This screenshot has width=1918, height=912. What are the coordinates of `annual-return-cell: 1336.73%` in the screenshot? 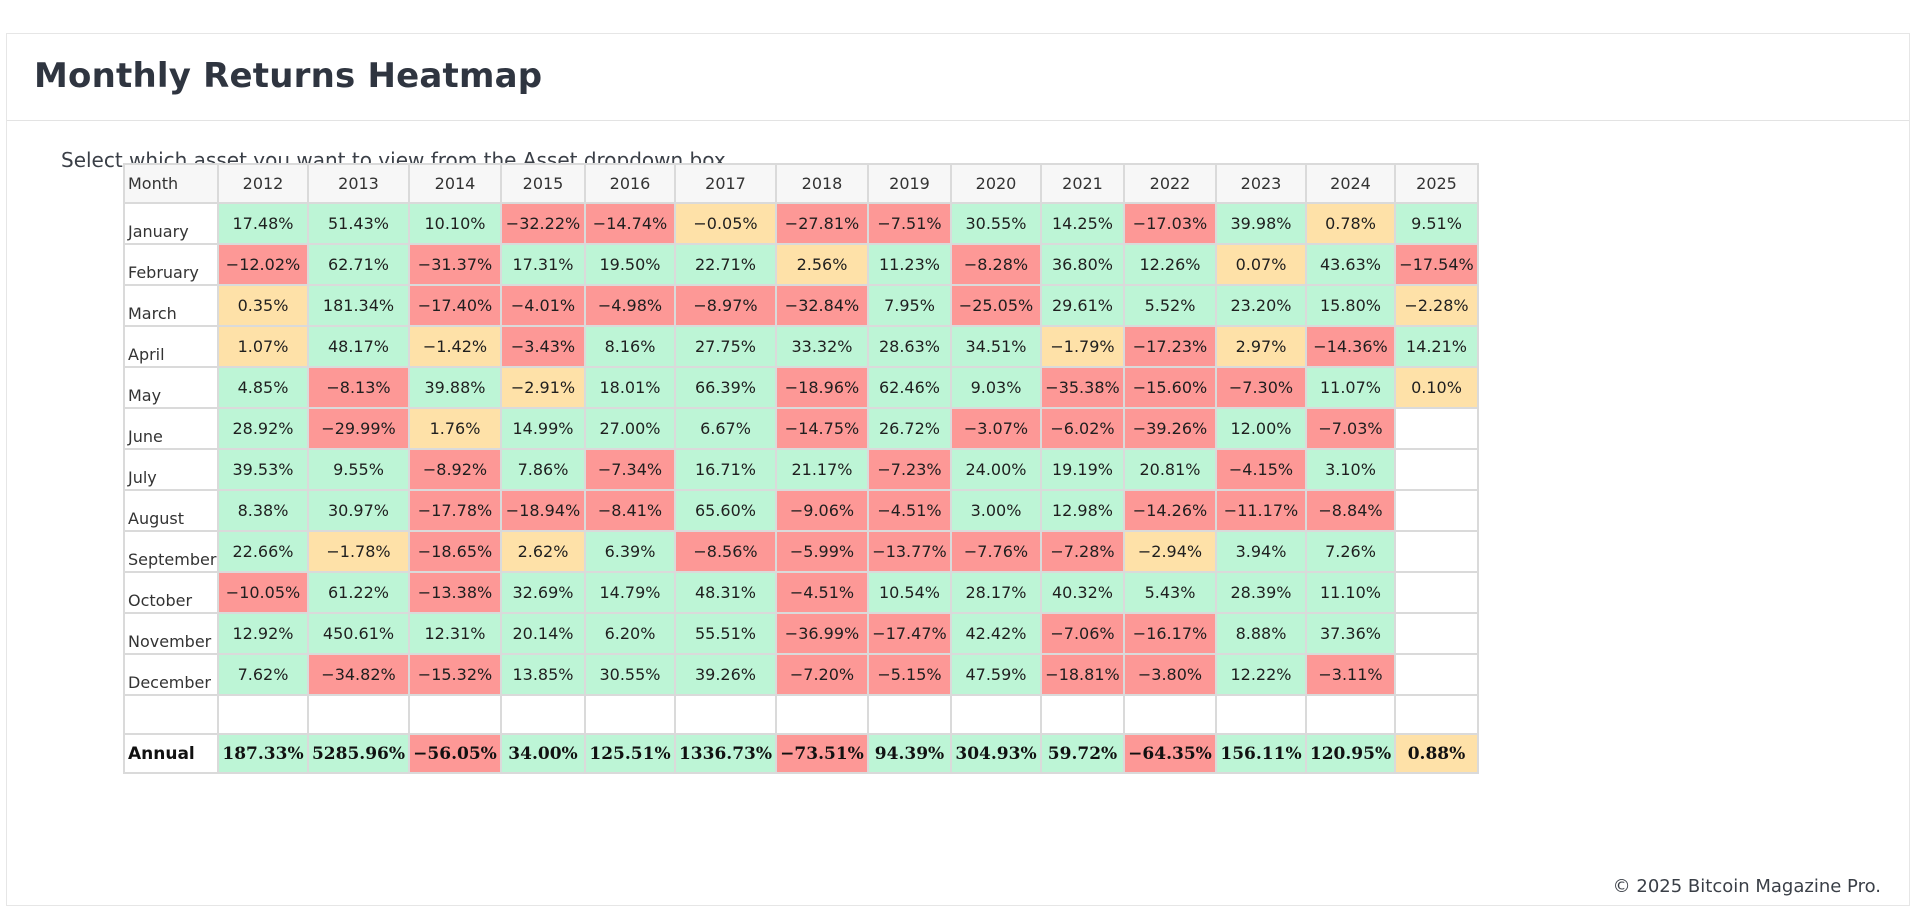 It's located at (725, 753).